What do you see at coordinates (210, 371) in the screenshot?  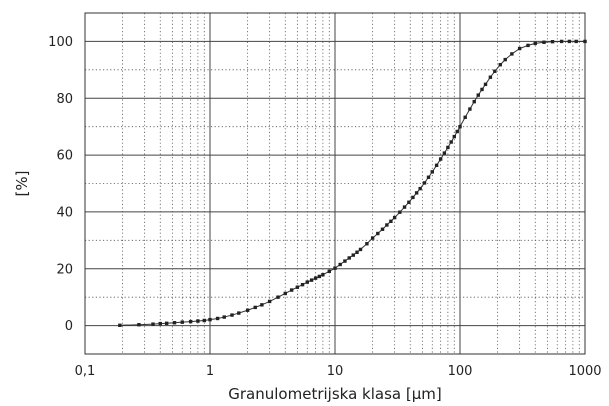 I see `x-tick-label: 1` at bounding box center [210, 371].